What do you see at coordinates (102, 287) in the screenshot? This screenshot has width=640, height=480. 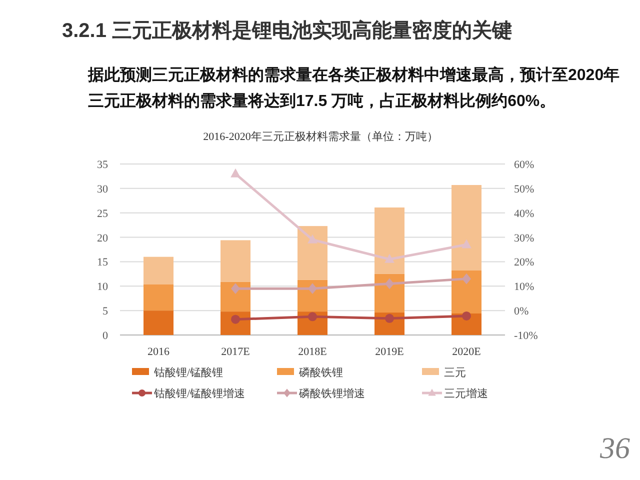 I see `y-tick-label: 10` at bounding box center [102, 287].